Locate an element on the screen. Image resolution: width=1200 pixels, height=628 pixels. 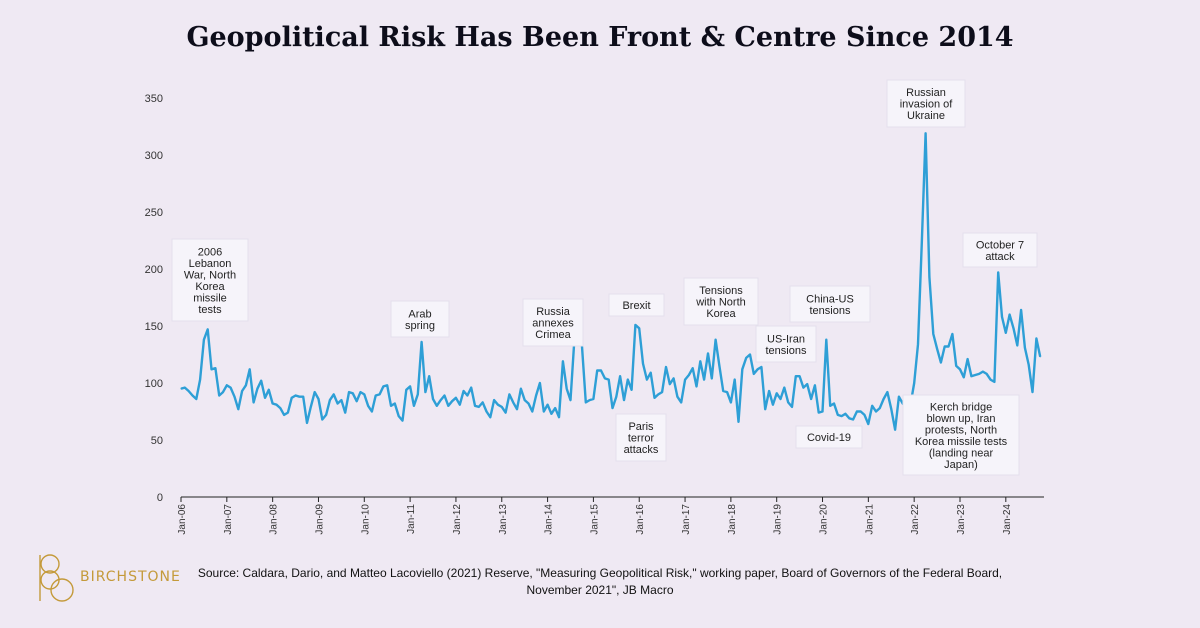
x-tick-label: Jan-19 is located at coordinates (778, 519).